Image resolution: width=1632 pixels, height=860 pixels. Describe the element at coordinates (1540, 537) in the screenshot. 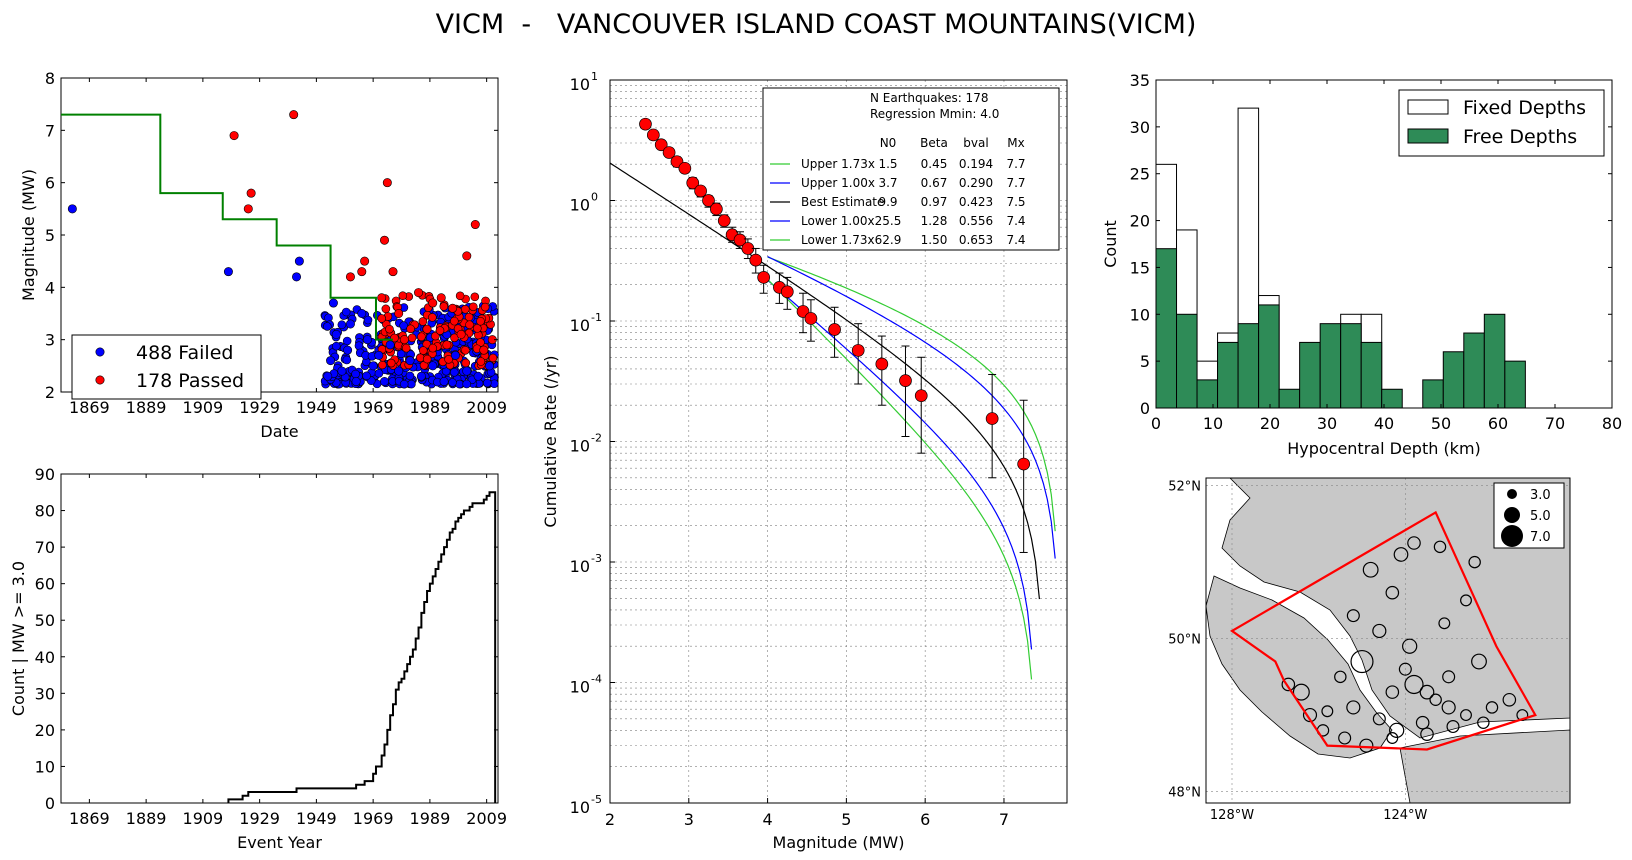

I see `size-legend-label: 7.0` at that location.